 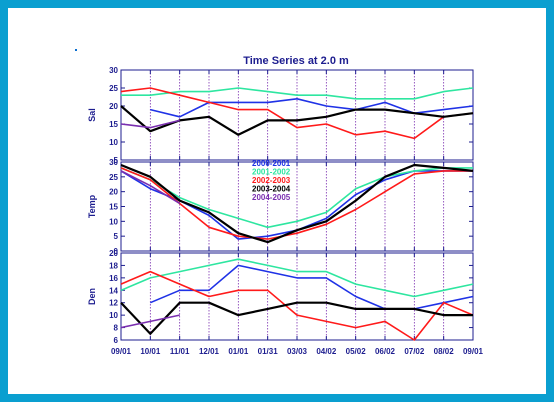 I want to click on x-tick-label: 10/01, so click(x=150, y=351).